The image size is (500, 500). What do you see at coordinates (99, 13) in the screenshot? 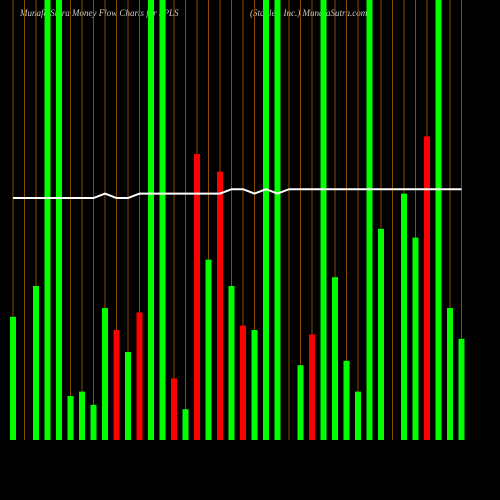
I see `chart-title: Munafa Sutra Money Flow Charts for SPLS` at bounding box center [99, 13].